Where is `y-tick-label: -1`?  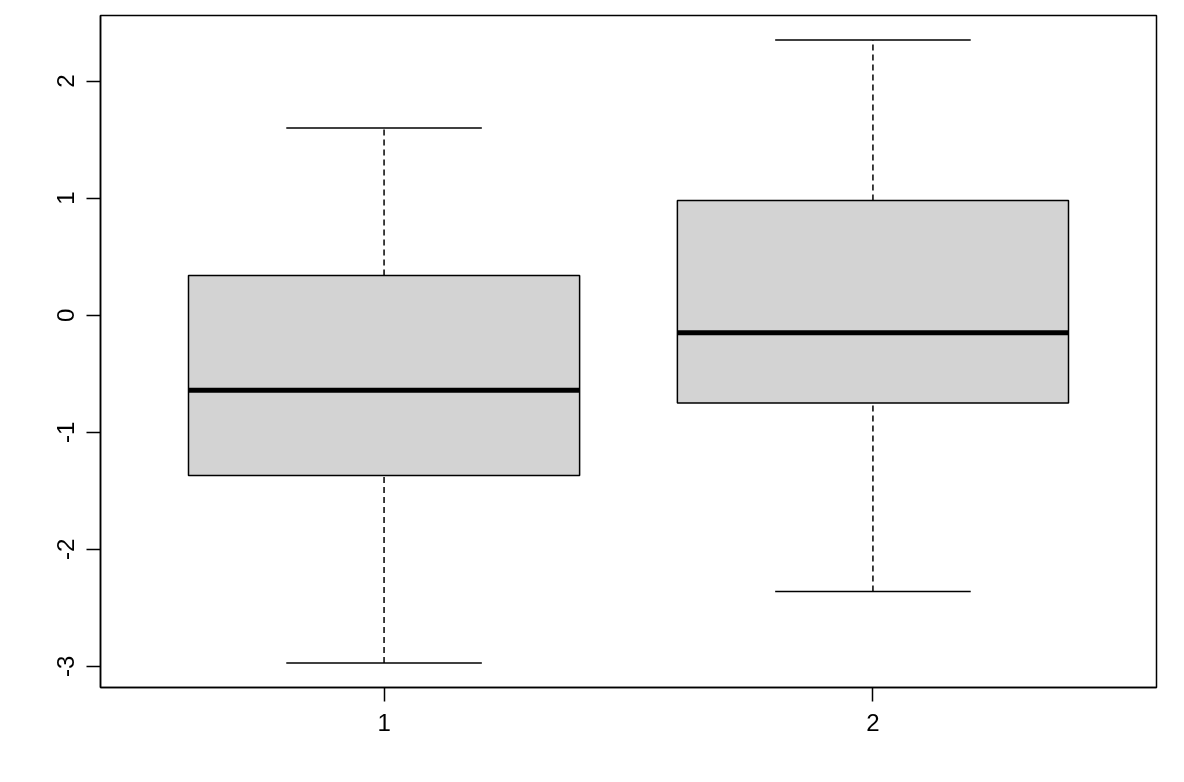 y-tick-label: -1 is located at coordinates (66, 432).